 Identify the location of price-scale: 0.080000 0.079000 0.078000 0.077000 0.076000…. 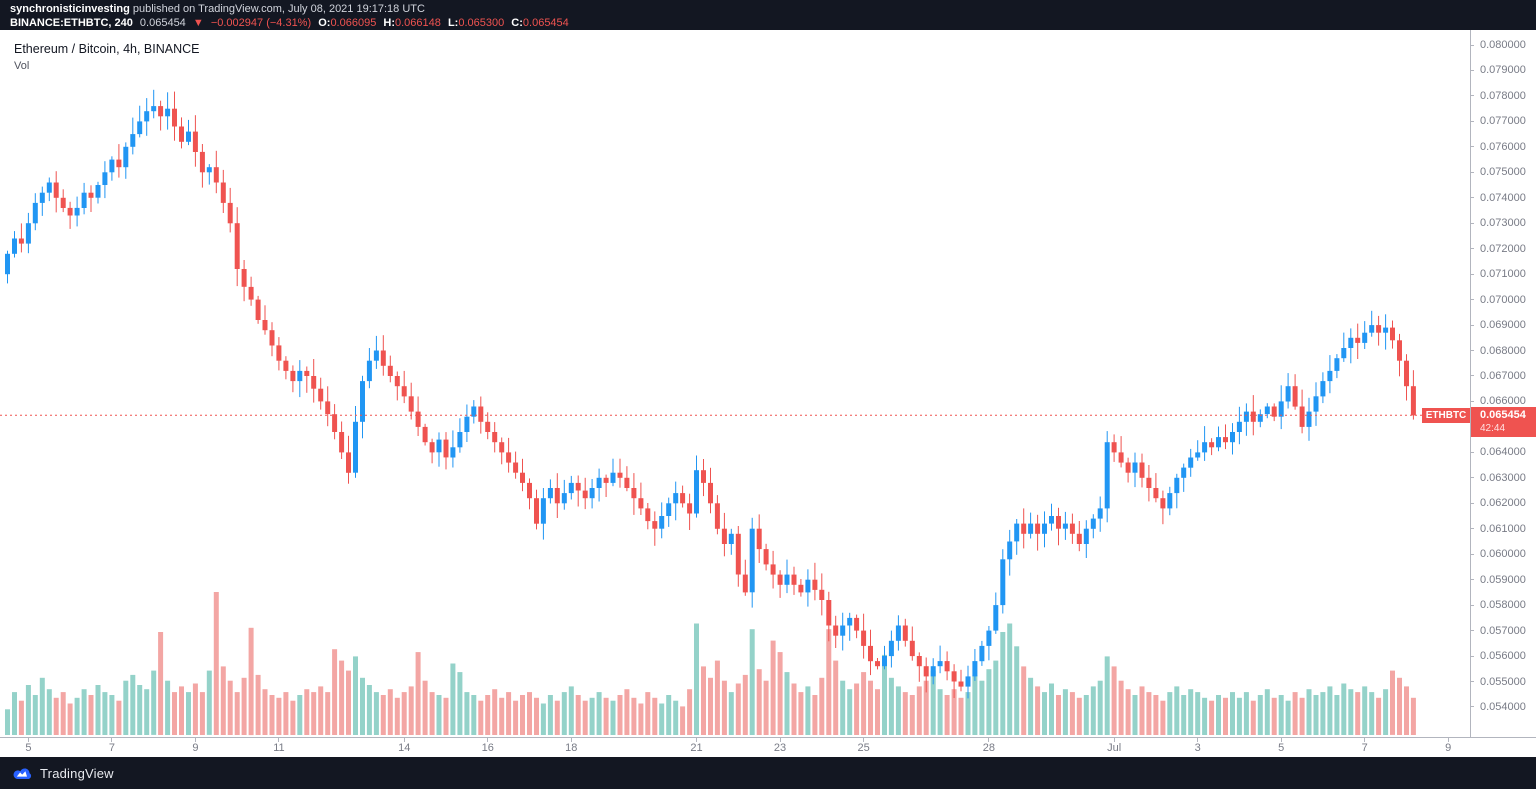
(1503, 393).